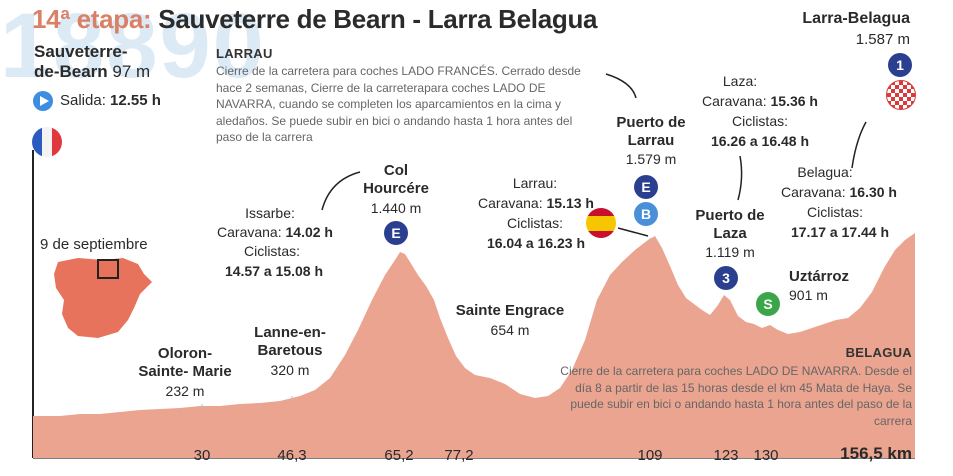 The width and height of the screenshot is (953, 476). What do you see at coordinates (730, 224) in the screenshot?
I see `laza-pass-name: Puerto de Laza` at bounding box center [730, 224].